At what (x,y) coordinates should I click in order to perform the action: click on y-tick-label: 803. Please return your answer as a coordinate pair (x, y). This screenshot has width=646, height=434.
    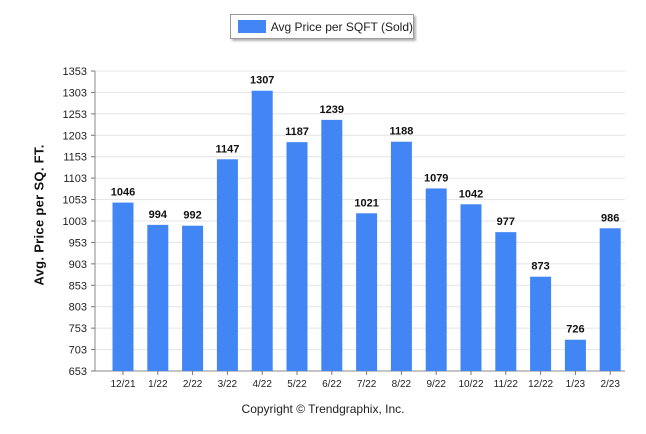
    Looking at the image, I should click on (78, 308).